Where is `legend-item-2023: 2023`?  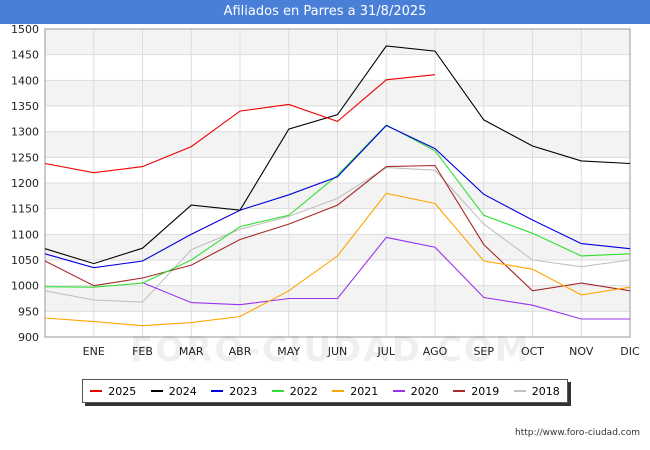
legend-item-2023: 2023 is located at coordinates (234, 391).